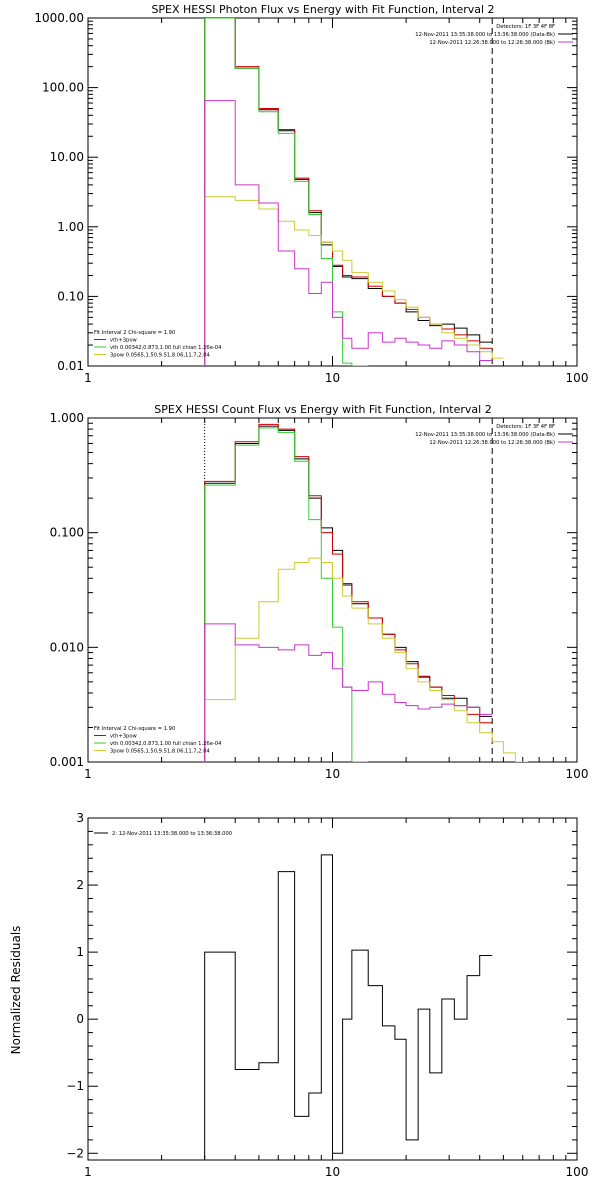 Image resolution: width=600 pixels, height=1200 pixels. Describe the element at coordinates (70, 227) in the screenshot. I see `y-tick-label: 1.00` at that location.